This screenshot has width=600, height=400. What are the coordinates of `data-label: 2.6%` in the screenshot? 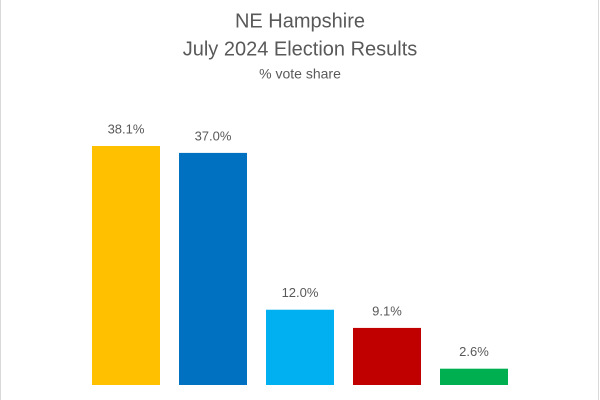 It's located at (474, 351).